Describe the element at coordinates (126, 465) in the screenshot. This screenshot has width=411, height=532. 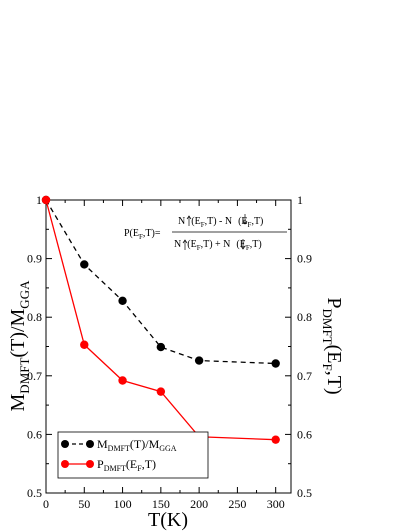
I see `legend-label-P: PDMFT(EF,T)` at that location.